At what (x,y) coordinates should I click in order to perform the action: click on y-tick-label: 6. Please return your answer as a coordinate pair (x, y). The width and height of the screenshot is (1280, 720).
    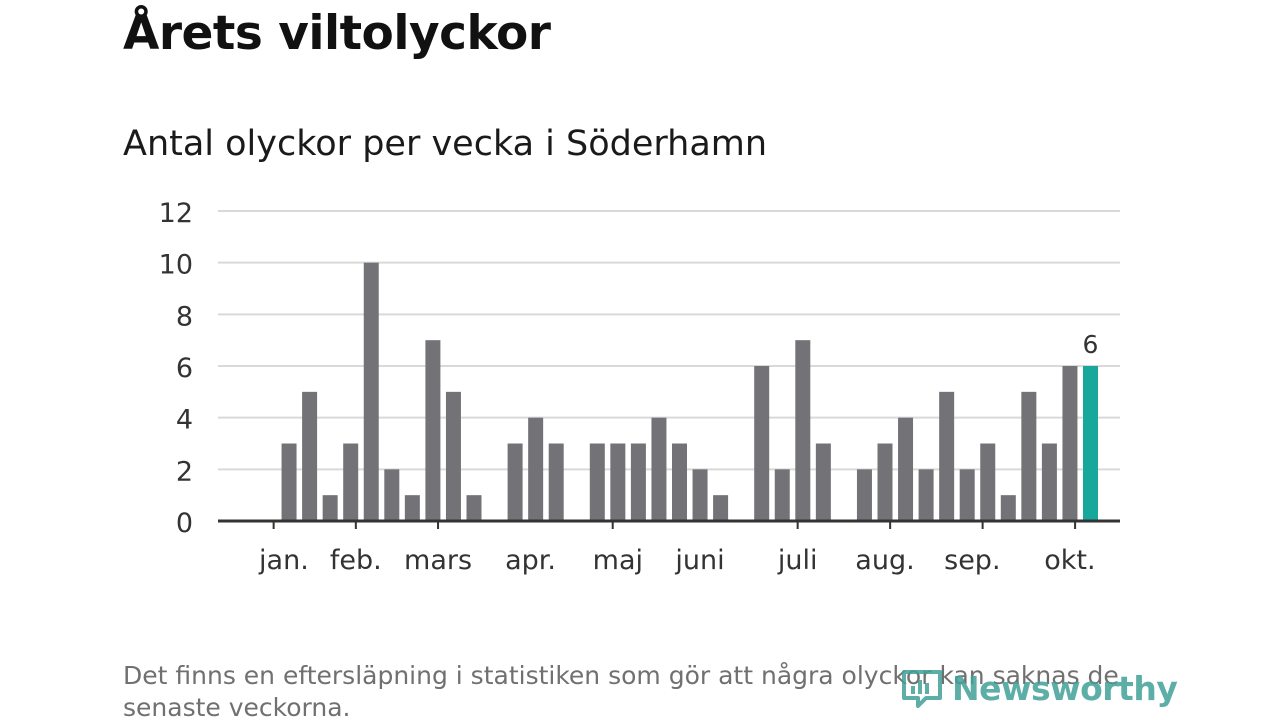
    Looking at the image, I should click on (184, 368).